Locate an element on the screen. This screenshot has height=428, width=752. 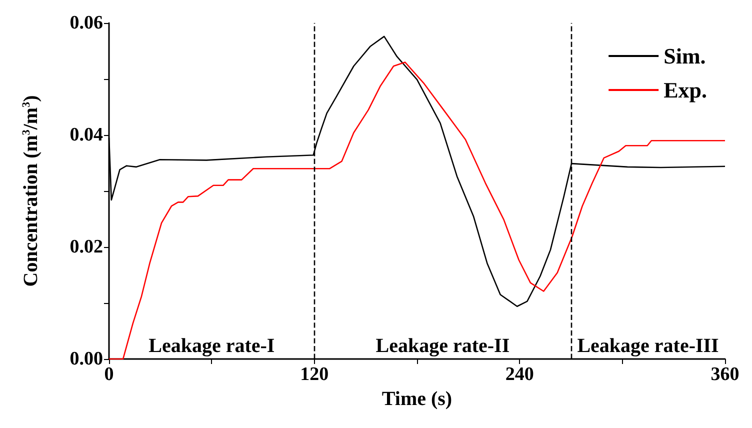
x-tick-label: 0 is located at coordinates (109, 374).